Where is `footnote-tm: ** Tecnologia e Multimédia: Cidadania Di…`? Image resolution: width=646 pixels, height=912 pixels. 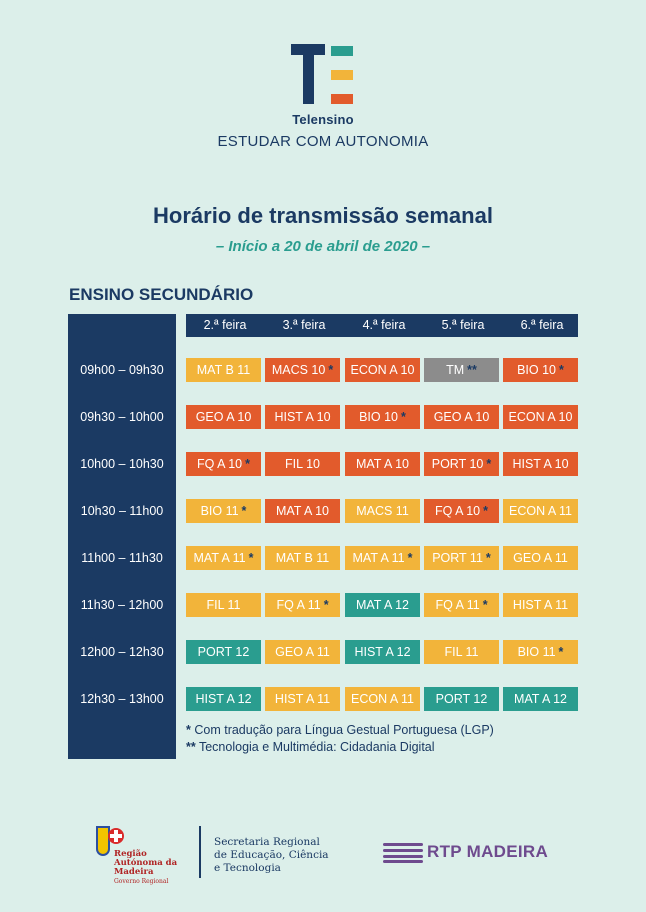 footnote-tm: ** Tecnologia e Multimédia: Cidadania Di… is located at coordinates (310, 747).